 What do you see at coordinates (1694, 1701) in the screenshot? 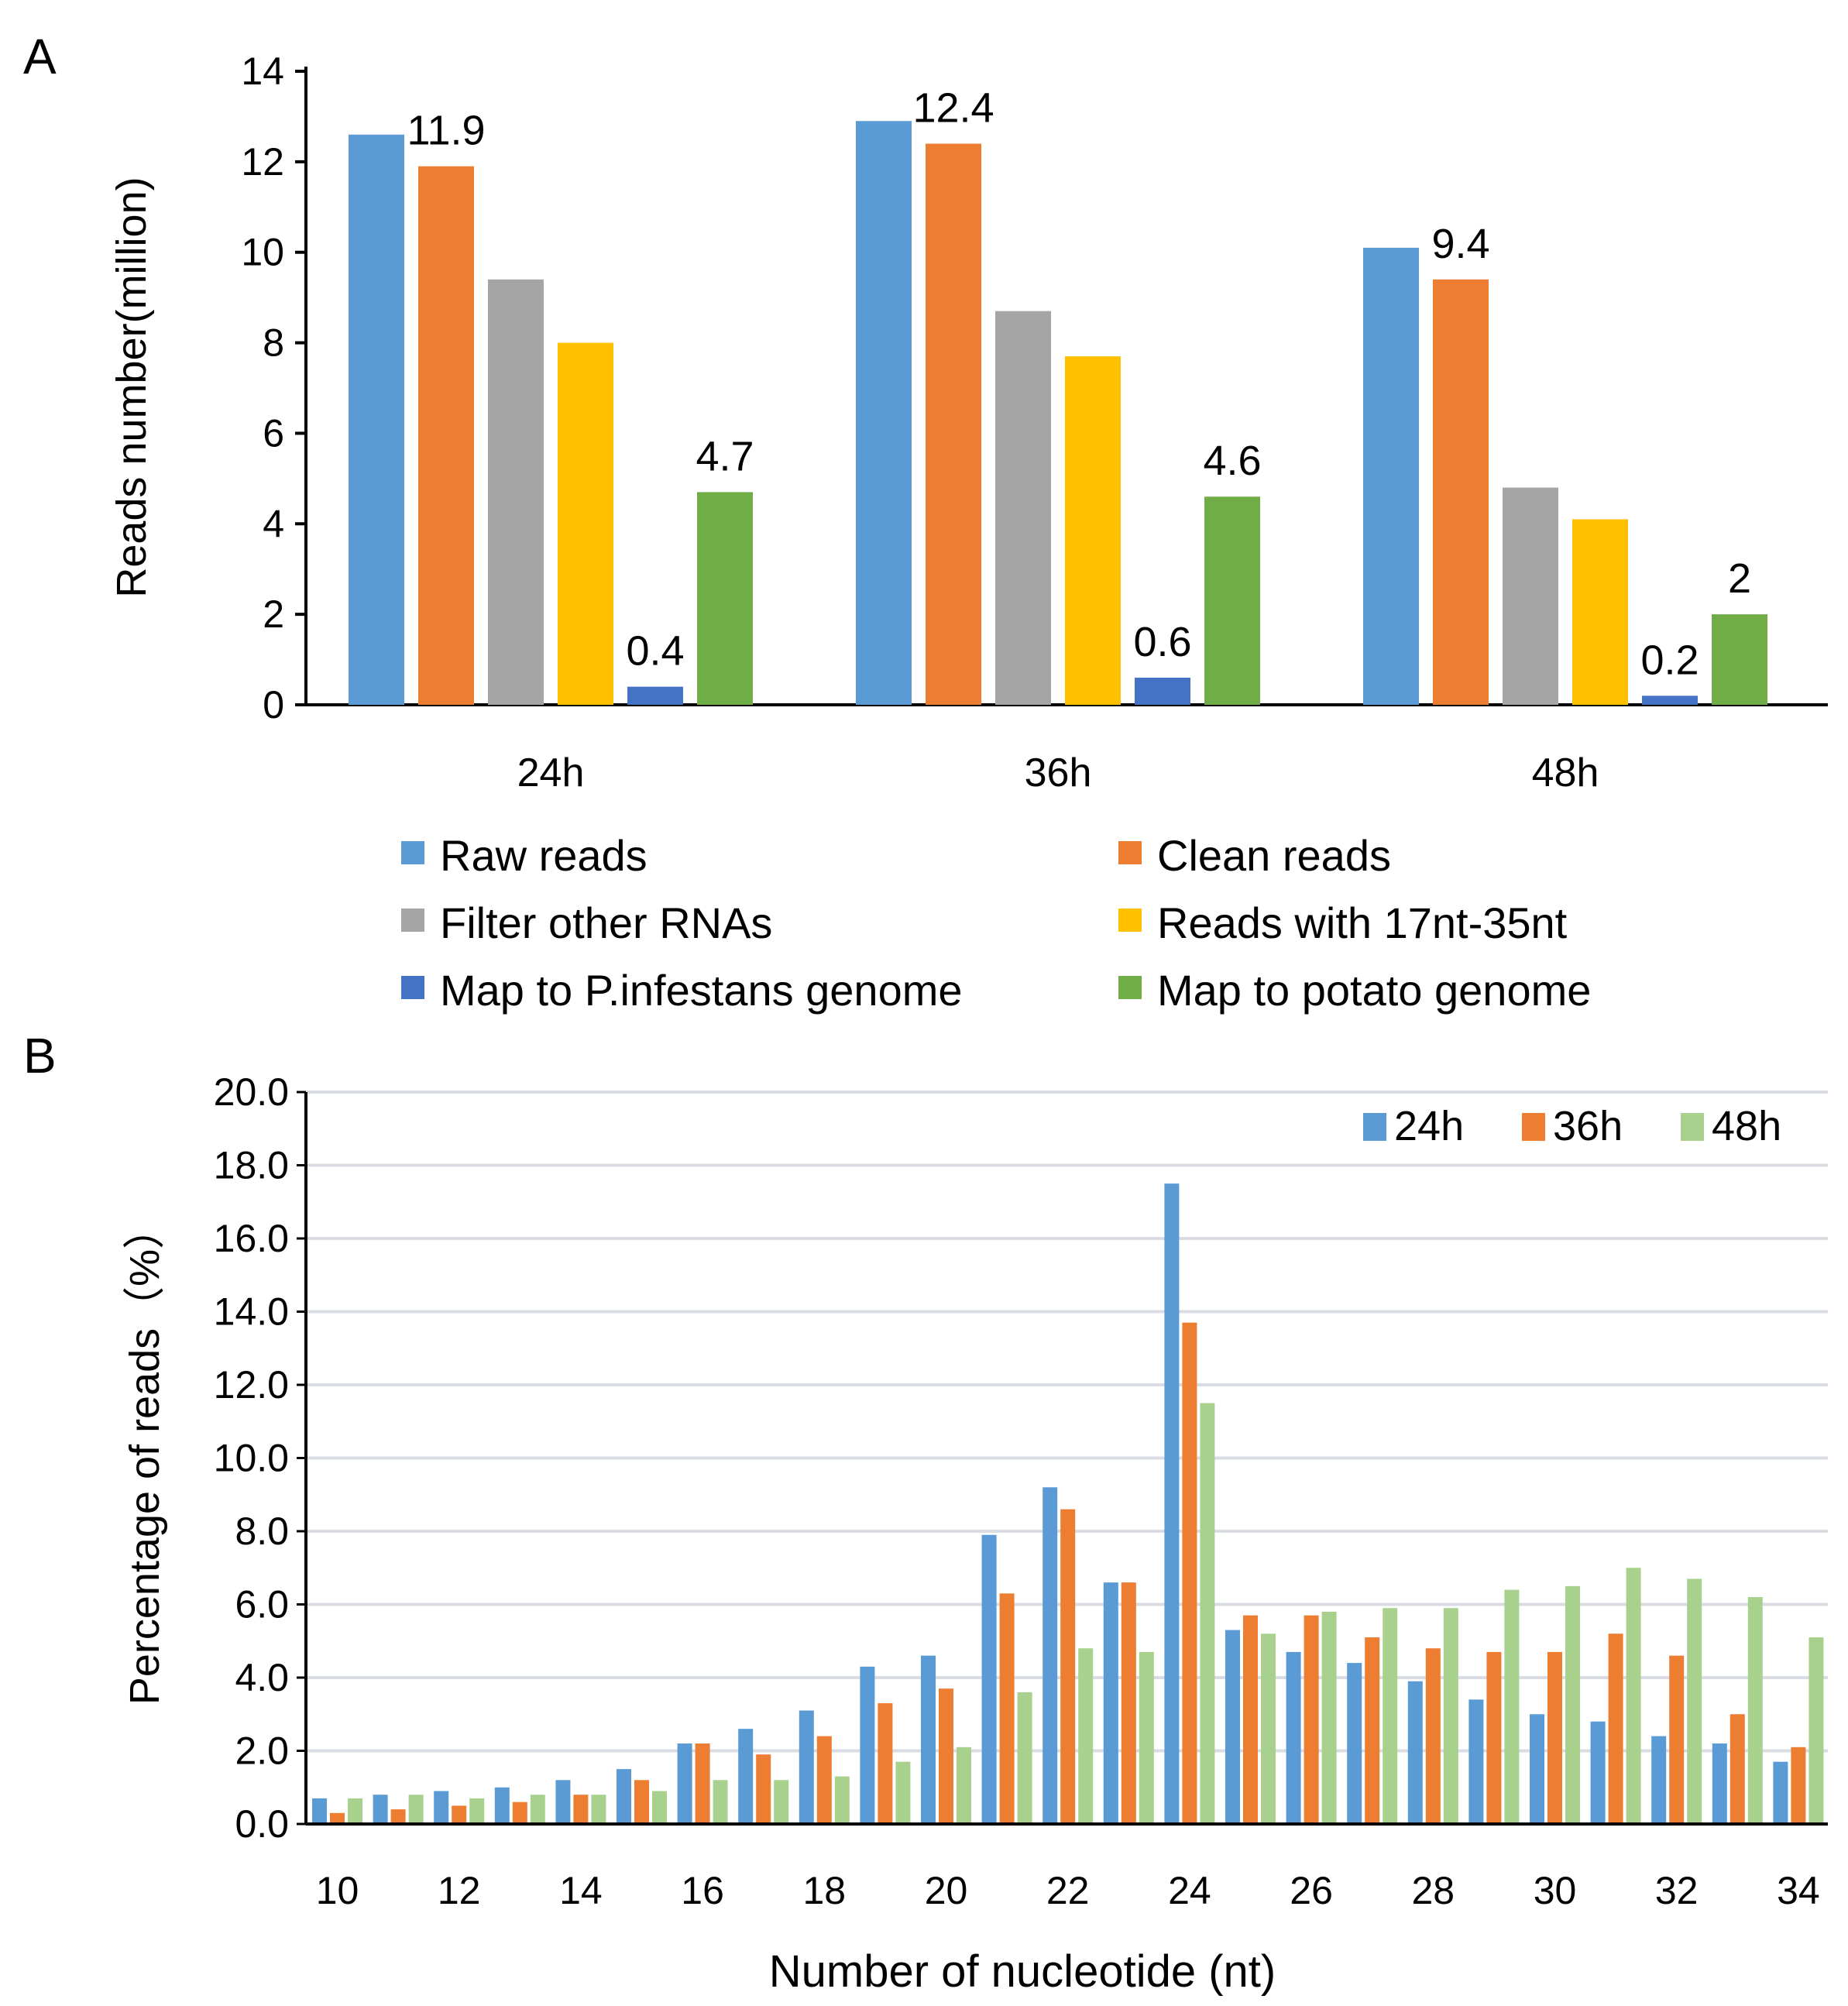
I see `bar-48h-32nt` at bounding box center [1694, 1701].